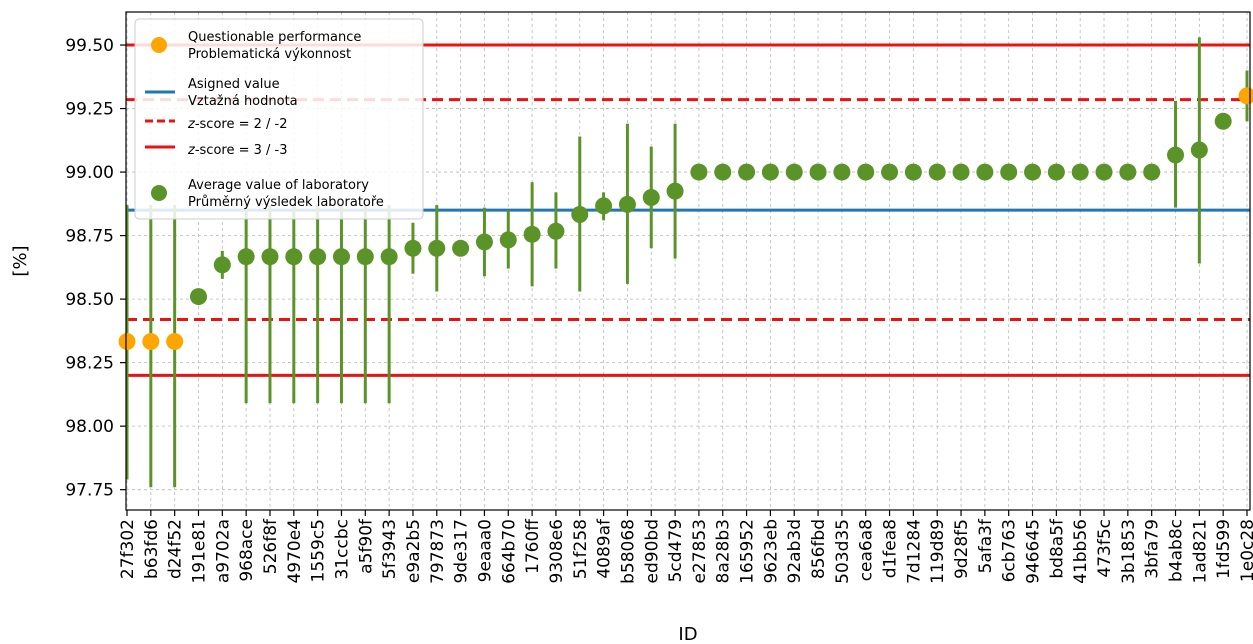  What do you see at coordinates (271, 546) in the screenshot?
I see `x-tick-label: 526f8f` at bounding box center [271, 546].